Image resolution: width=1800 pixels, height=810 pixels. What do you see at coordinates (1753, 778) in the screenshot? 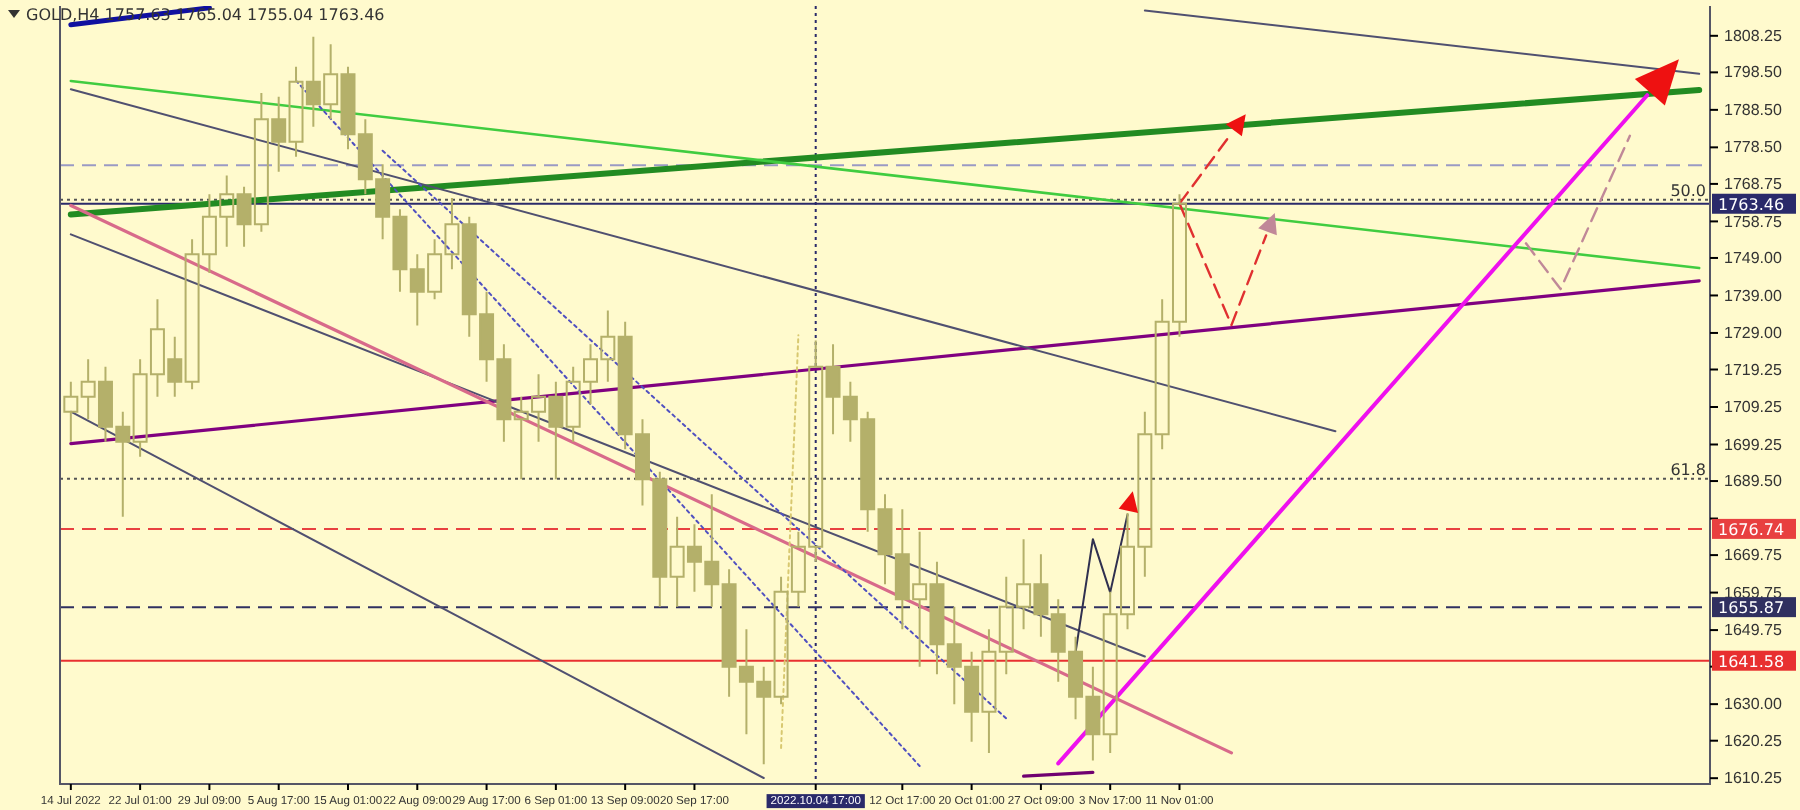
I see `y-tick-label: 1610.25` at bounding box center [1753, 778].